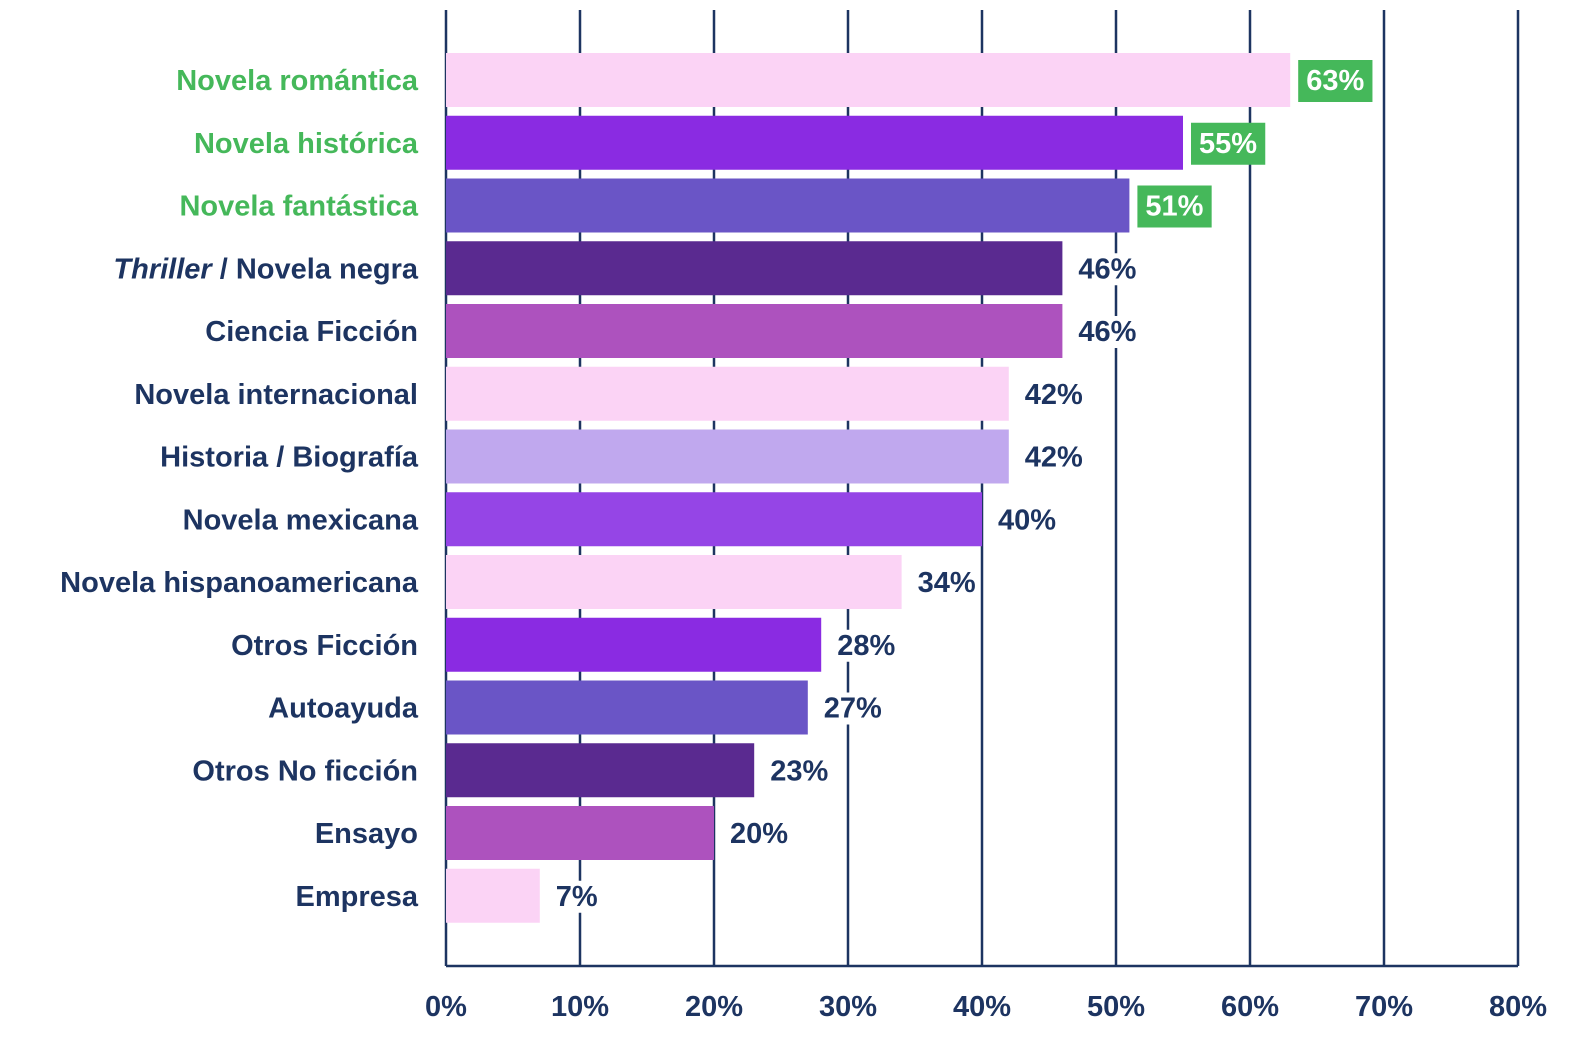 The height and width of the screenshot is (1043, 1595). Describe the element at coordinates (1116, 1007) in the screenshot. I see `x-tick-label: 50%` at that location.